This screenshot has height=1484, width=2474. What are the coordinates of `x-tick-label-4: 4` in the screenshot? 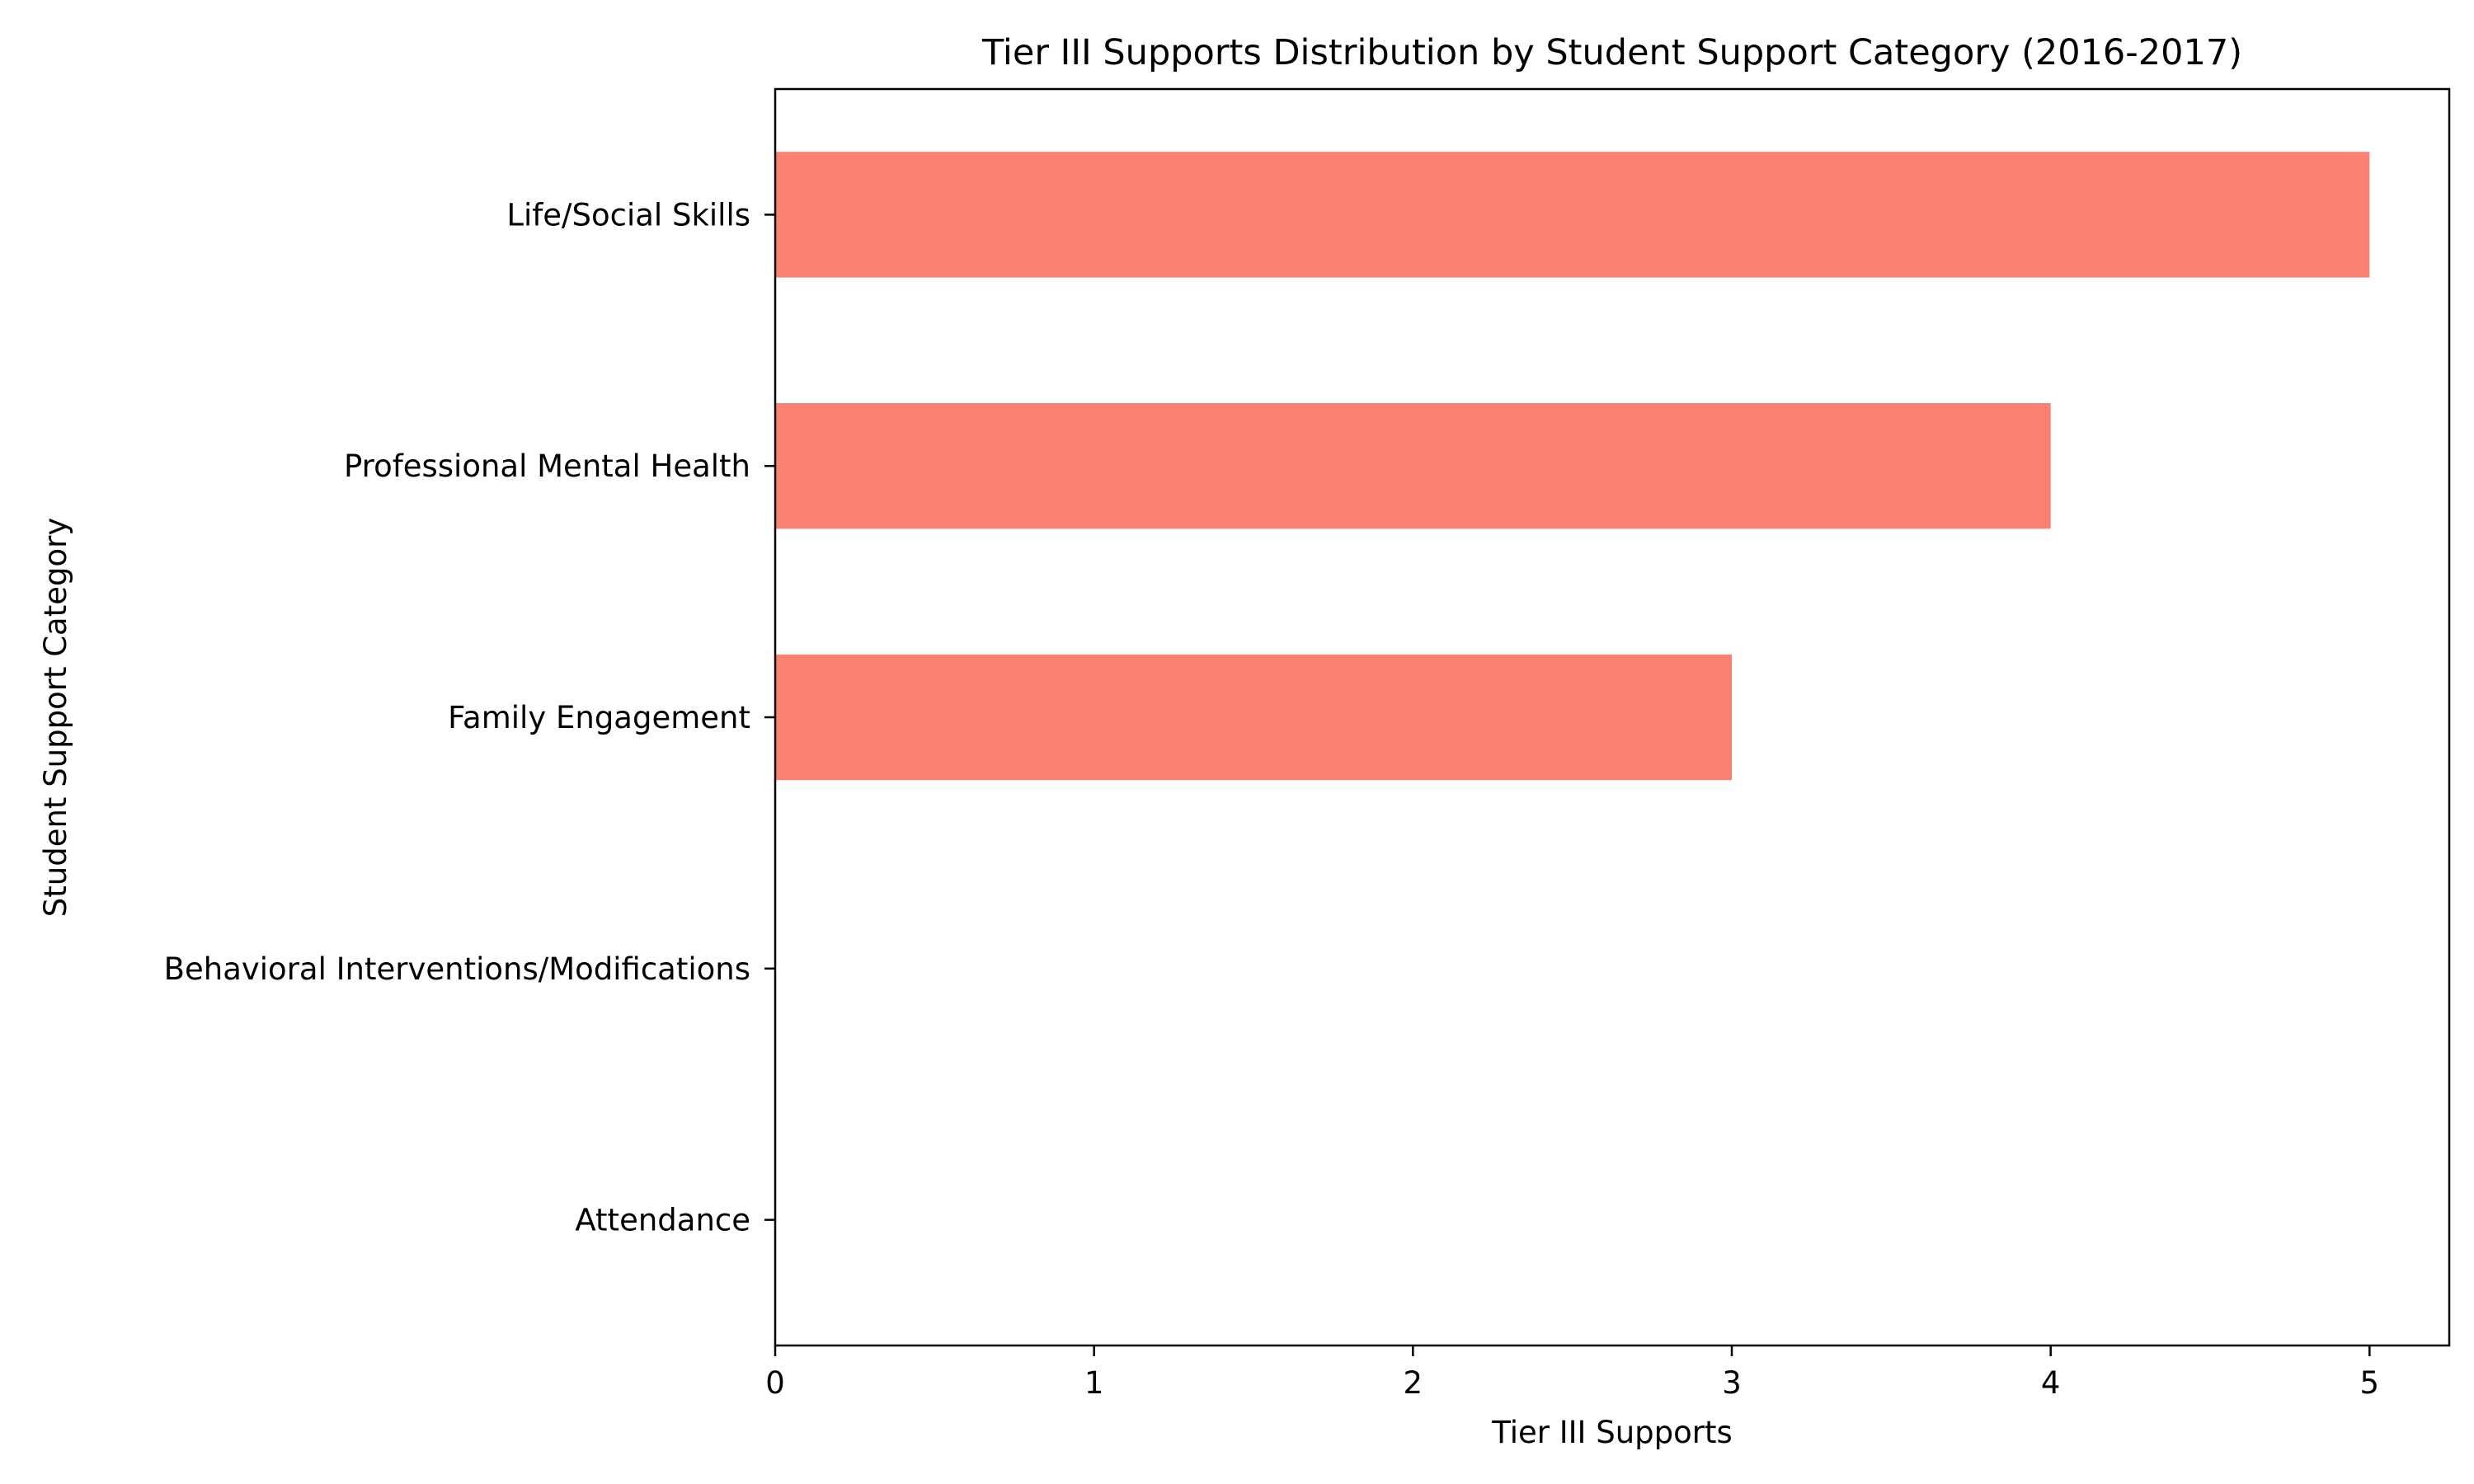 It's located at (2051, 1383).